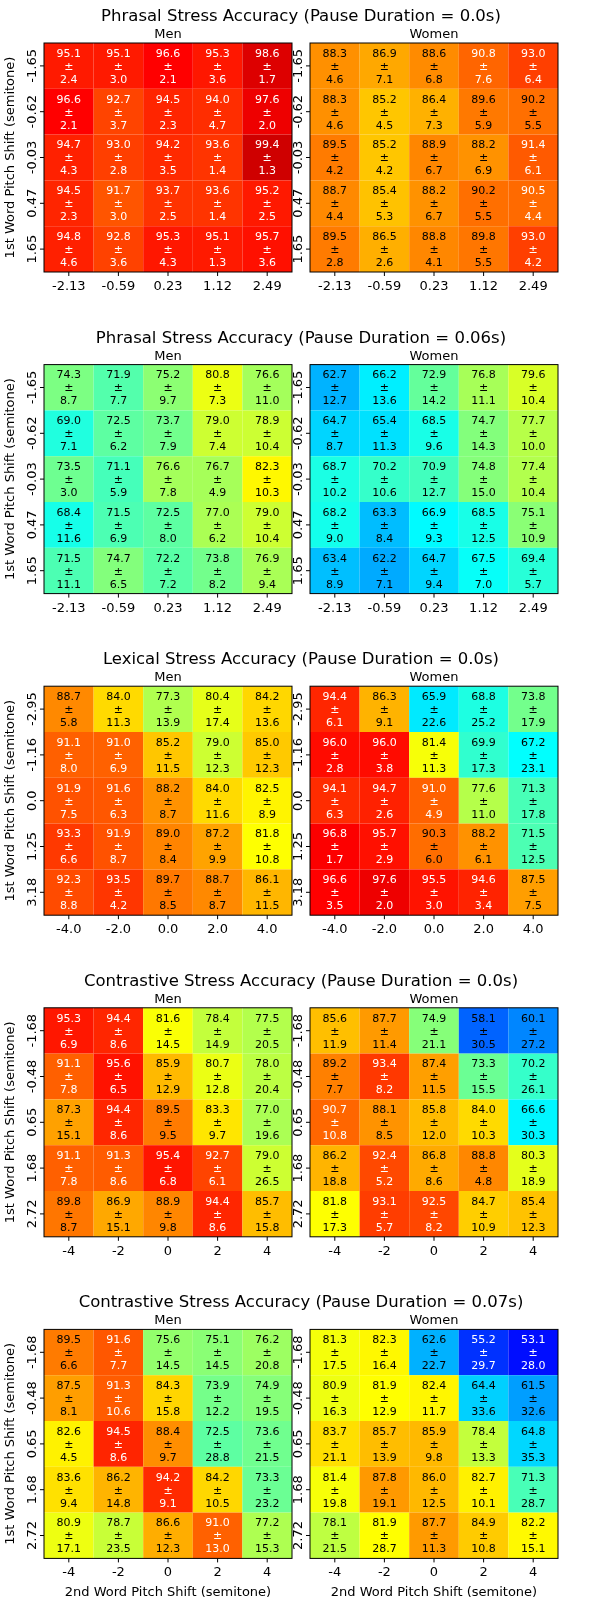 This screenshot has width=594, height=1618. What do you see at coordinates (384, 236) in the screenshot?
I see `data-label: 86.5` at bounding box center [384, 236].